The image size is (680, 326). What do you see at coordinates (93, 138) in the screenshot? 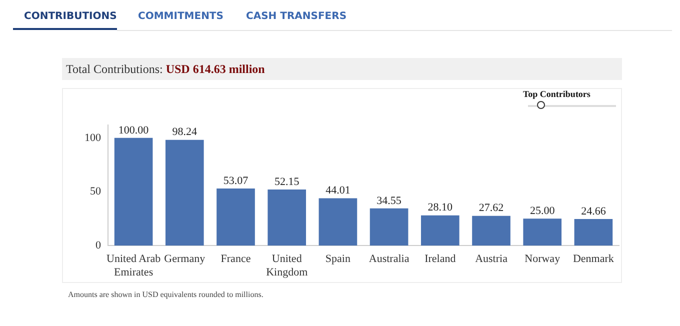
I see `y-tick-label: 100` at bounding box center [93, 138].